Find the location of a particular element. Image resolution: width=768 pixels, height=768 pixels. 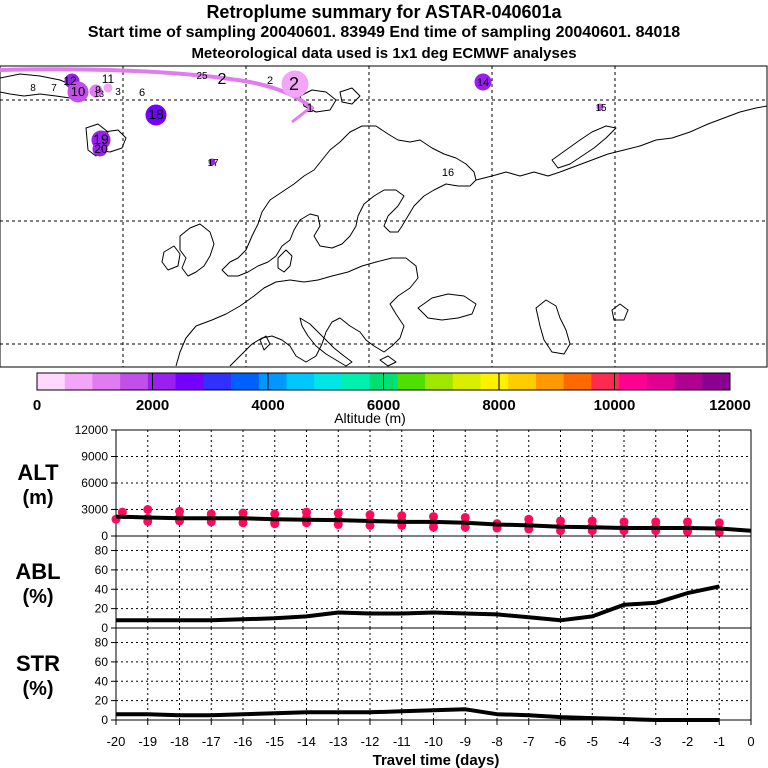

series-line-str is located at coordinates (418, 714).